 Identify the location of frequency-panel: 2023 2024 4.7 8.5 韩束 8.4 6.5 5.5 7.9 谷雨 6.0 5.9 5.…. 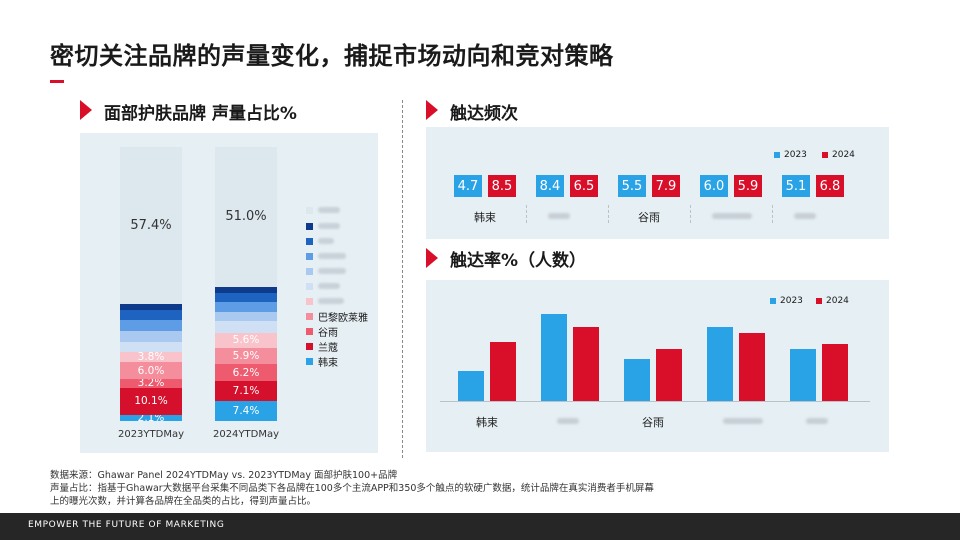
(657, 183).